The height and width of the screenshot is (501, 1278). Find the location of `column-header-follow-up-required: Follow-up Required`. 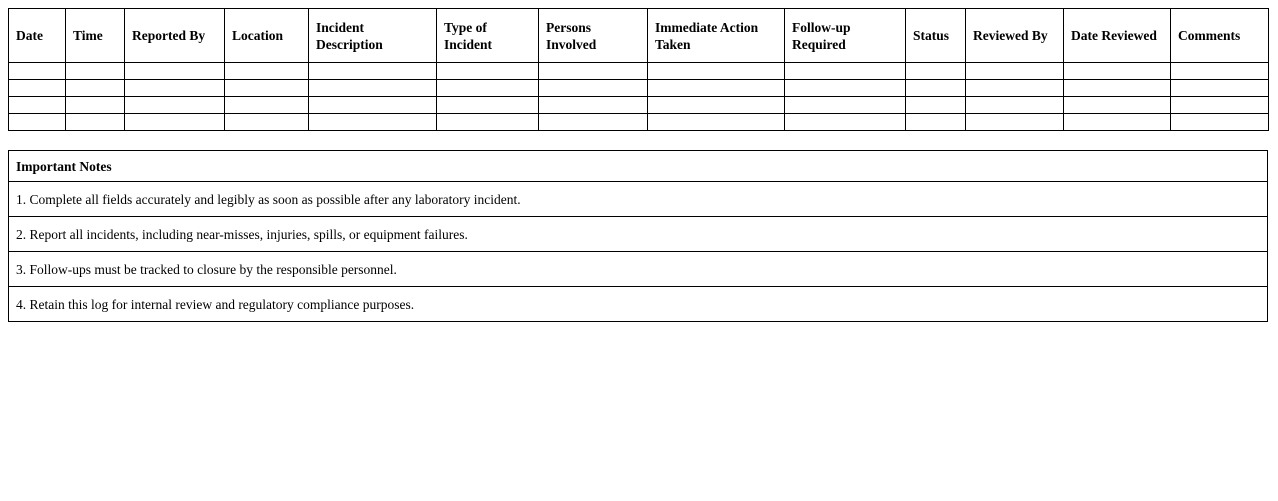

column-header-follow-up-required: Follow-up Required is located at coordinates (845, 35).